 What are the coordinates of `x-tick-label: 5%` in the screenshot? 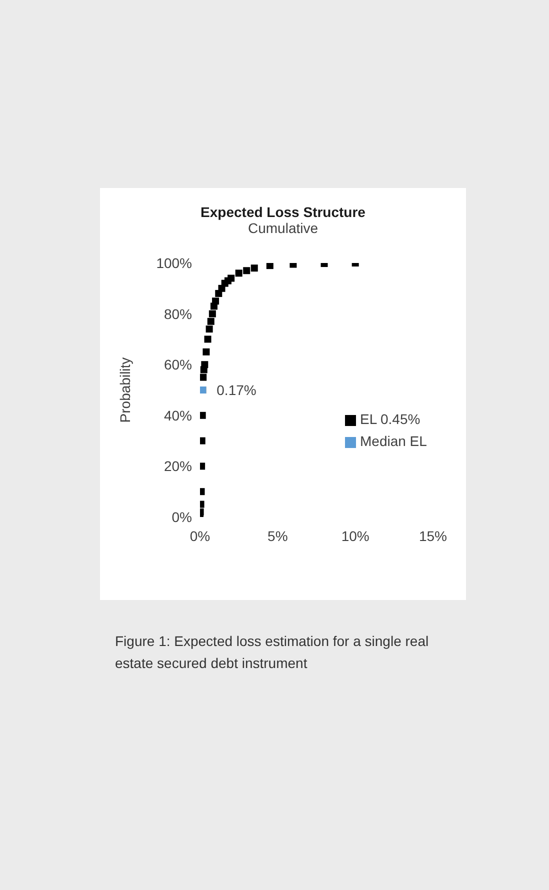 It's located at (278, 536).